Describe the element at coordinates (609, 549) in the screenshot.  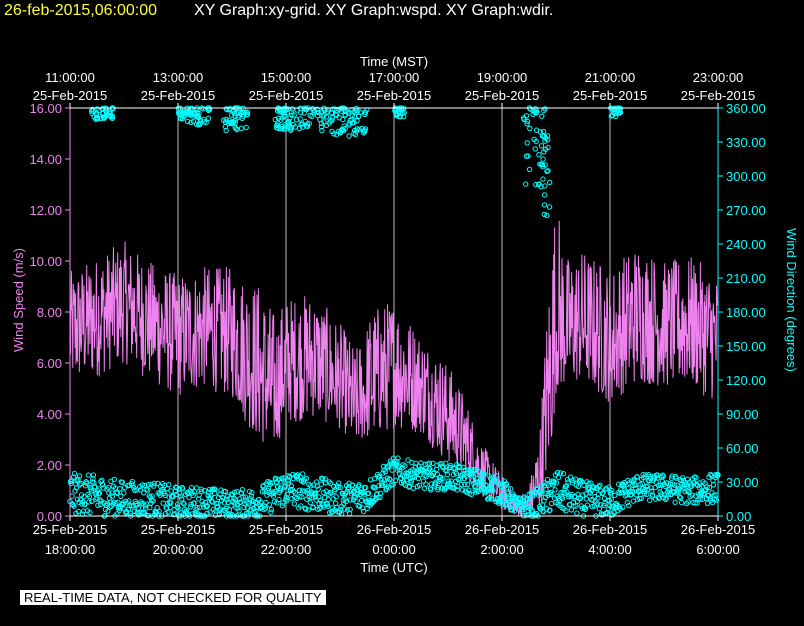
I see `bottom-tick-time: 4:00:00` at that location.